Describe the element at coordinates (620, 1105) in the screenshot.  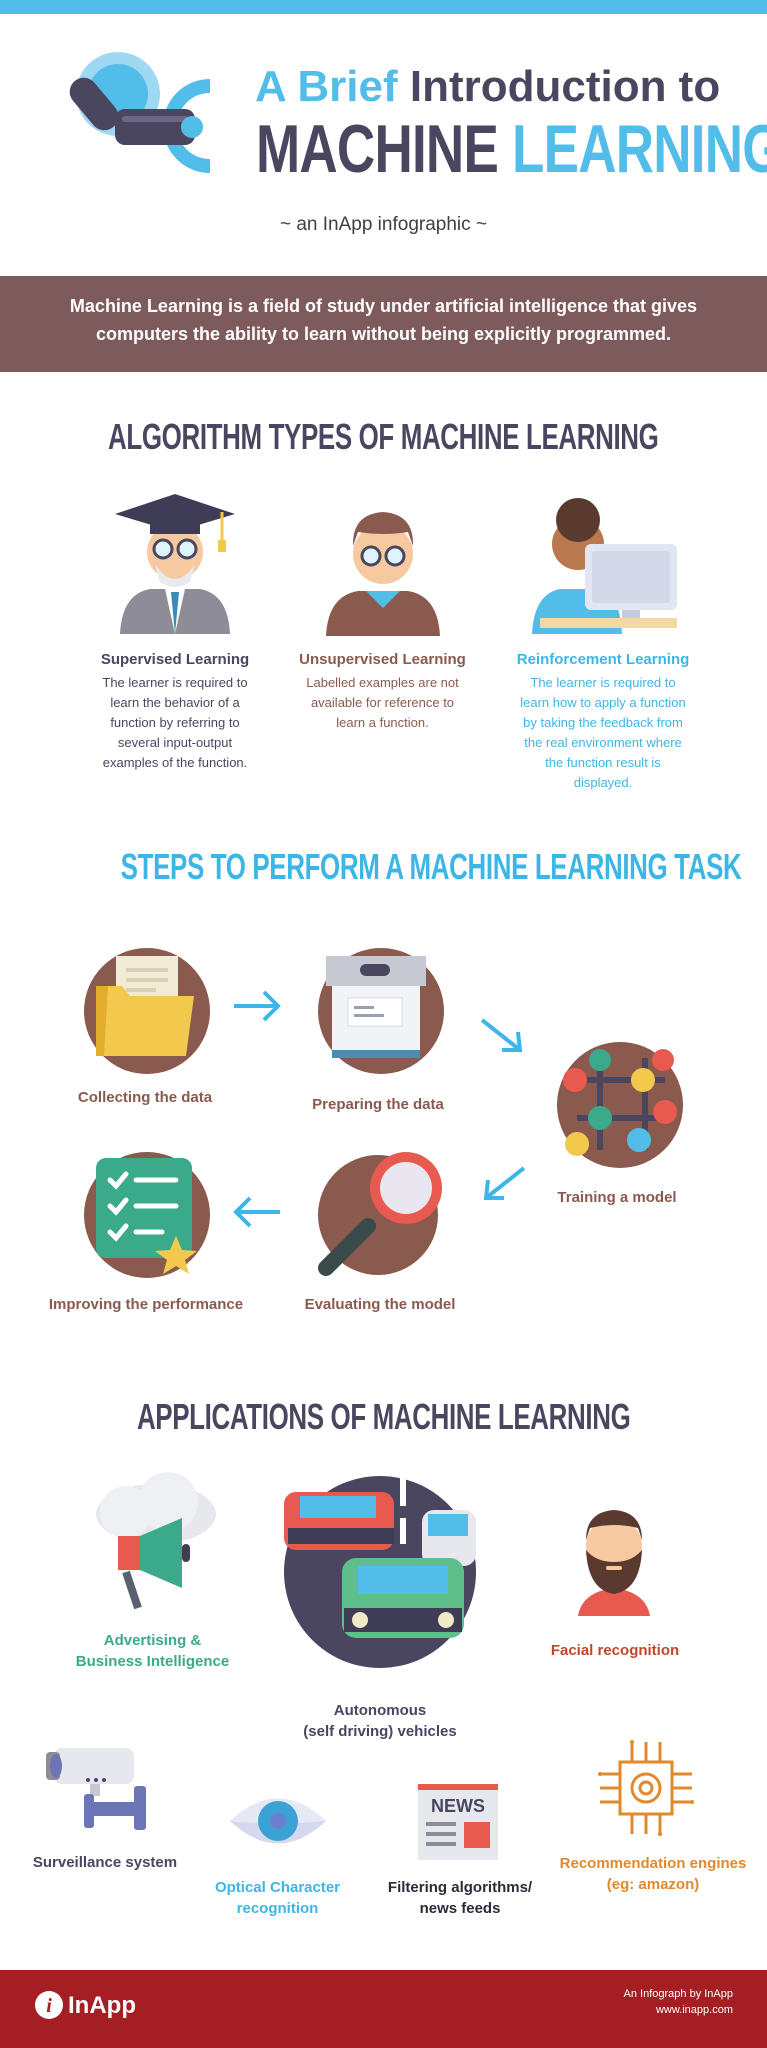
I see `network-graph-icon` at that location.